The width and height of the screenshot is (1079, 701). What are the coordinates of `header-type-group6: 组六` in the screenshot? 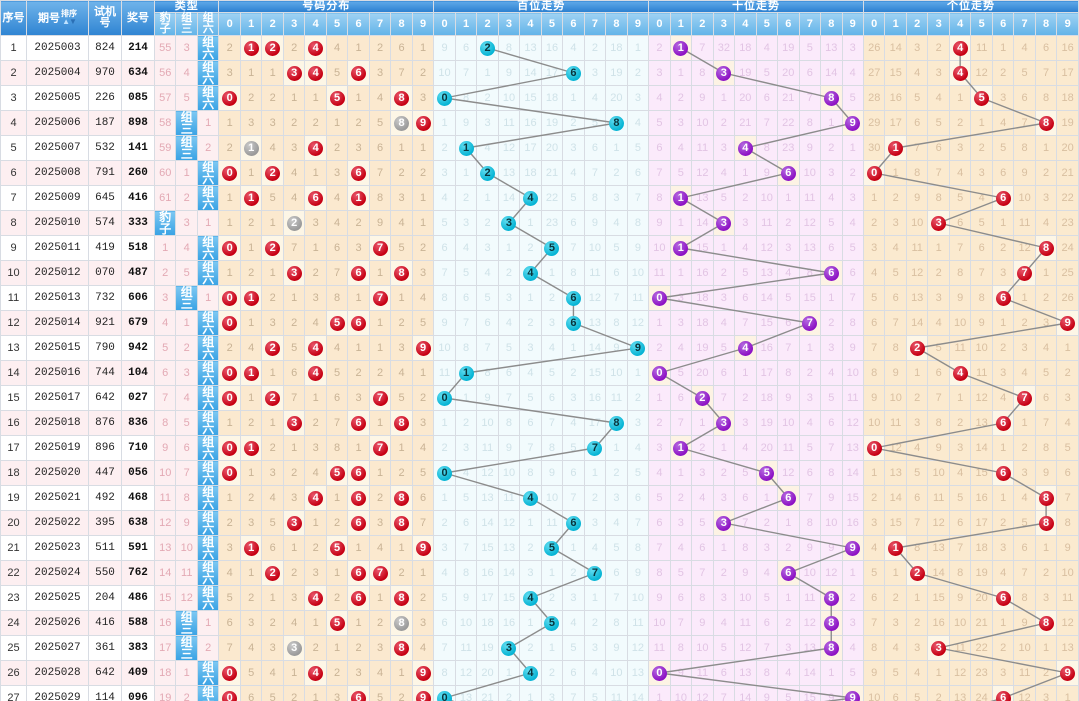 It's located at (208, 24).